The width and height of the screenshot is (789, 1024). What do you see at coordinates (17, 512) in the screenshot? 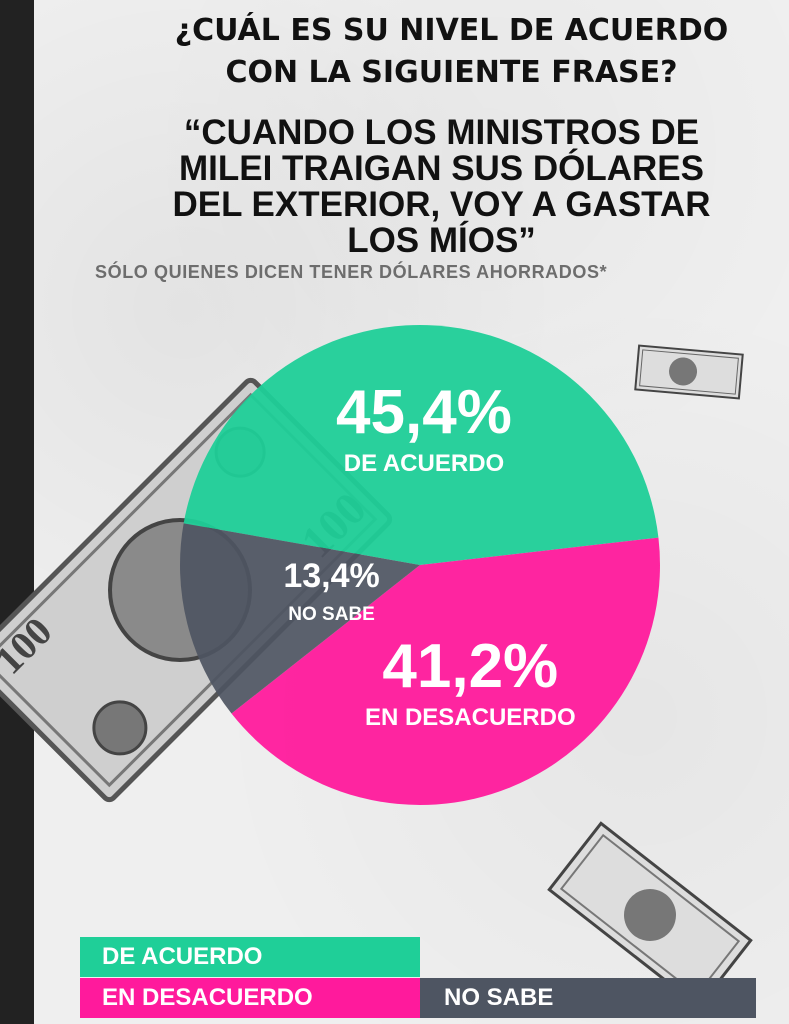
I see `left-border` at bounding box center [17, 512].